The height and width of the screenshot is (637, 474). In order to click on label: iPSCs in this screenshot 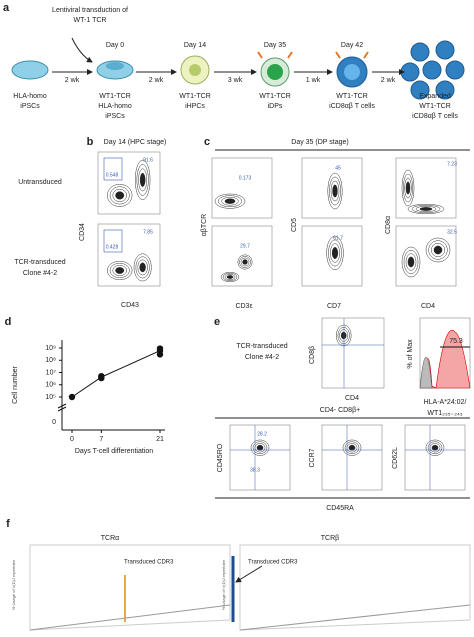, I will do `click(30, 106)`.